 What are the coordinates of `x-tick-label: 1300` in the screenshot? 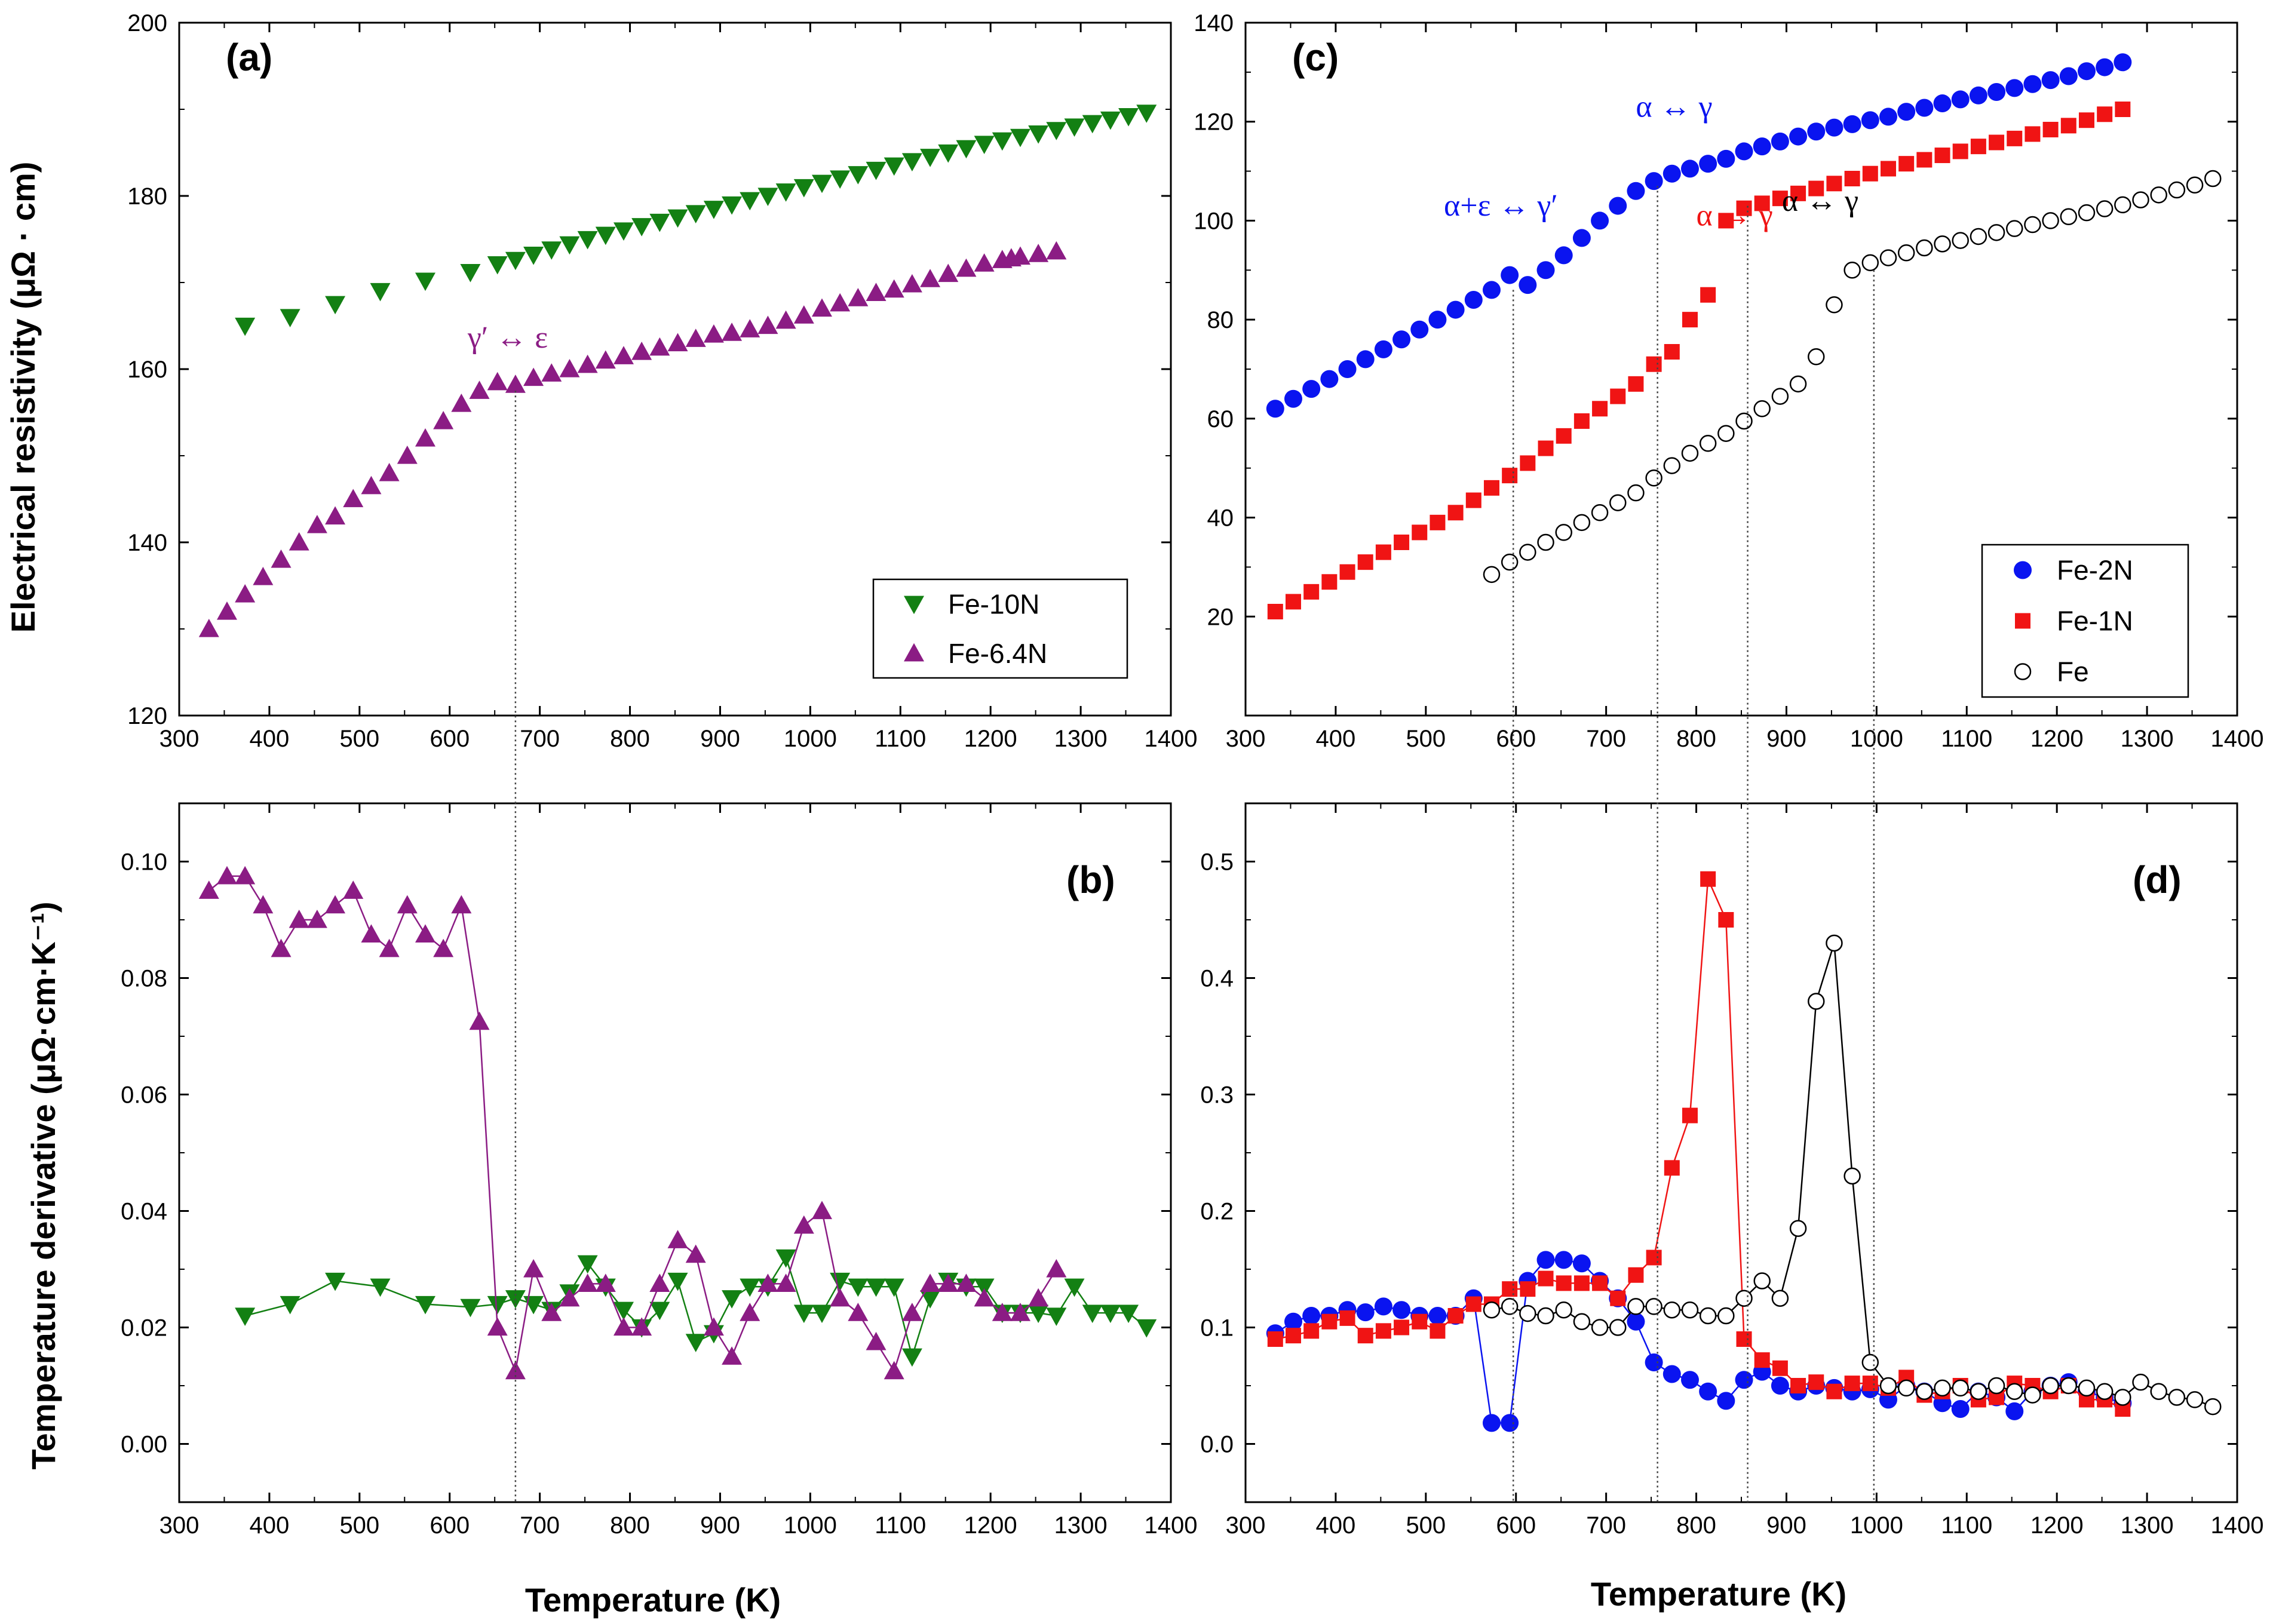 It's located at (1081, 739).